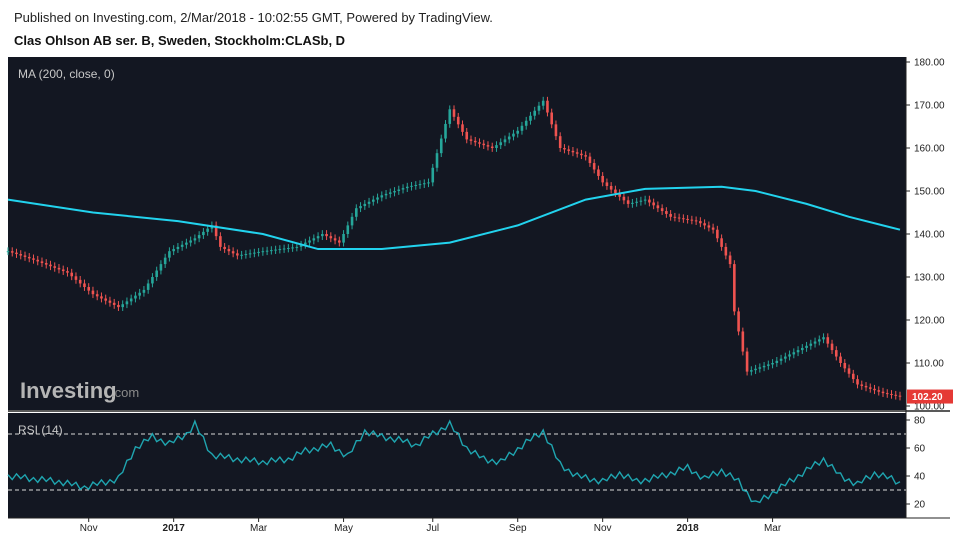 The height and width of the screenshot is (540, 960). What do you see at coordinates (927, 397) in the screenshot?
I see `last-price-label: 102.20` at bounding box center [927, 397].